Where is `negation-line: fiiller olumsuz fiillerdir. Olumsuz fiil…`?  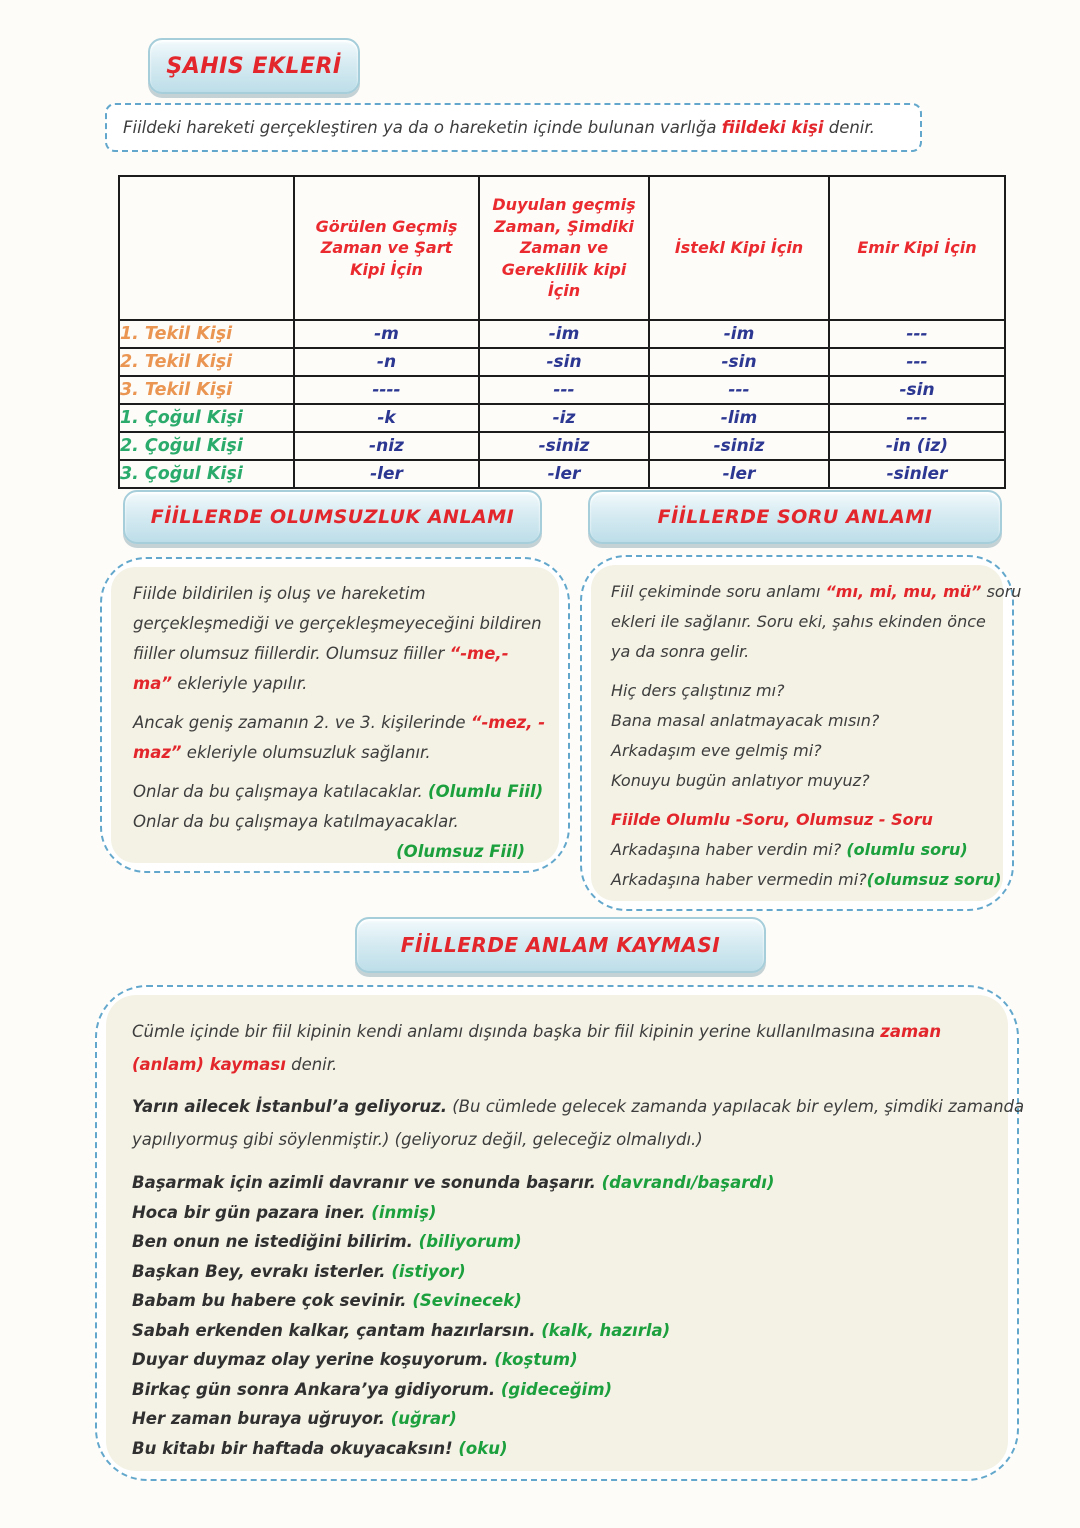 negation-line: fiiller olumsuz fiillerdir. Olumsuz fiil… is located at coordinates (346, 654).